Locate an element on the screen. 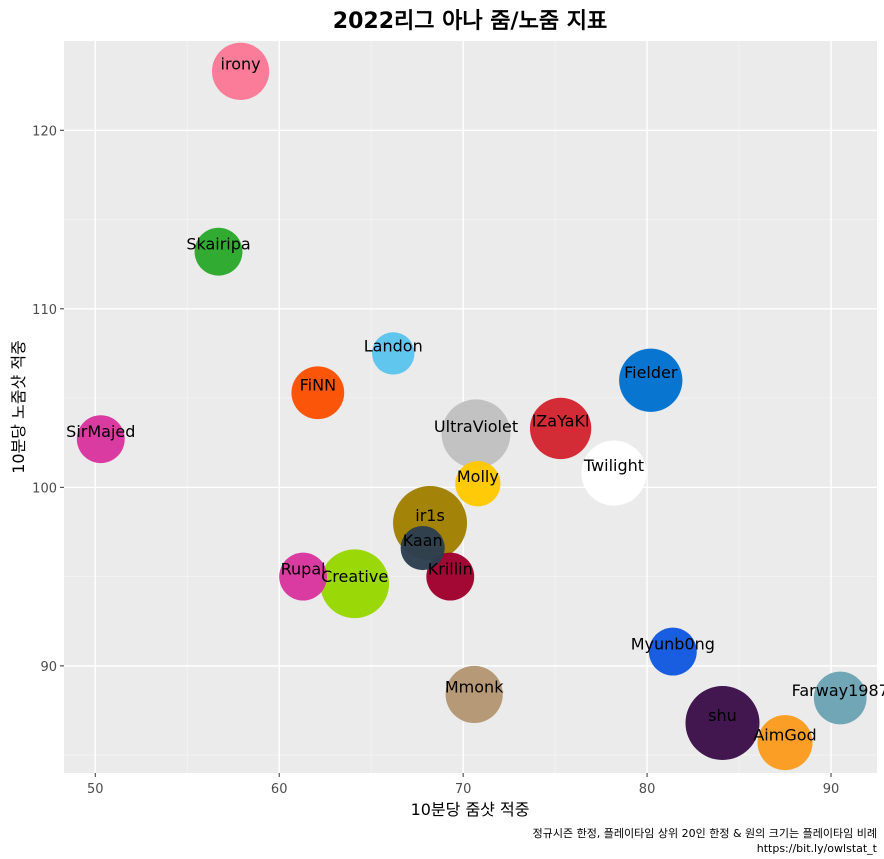 This screenshot has width=884, height=859. bubble-creative is located at coordinates (355, 584).